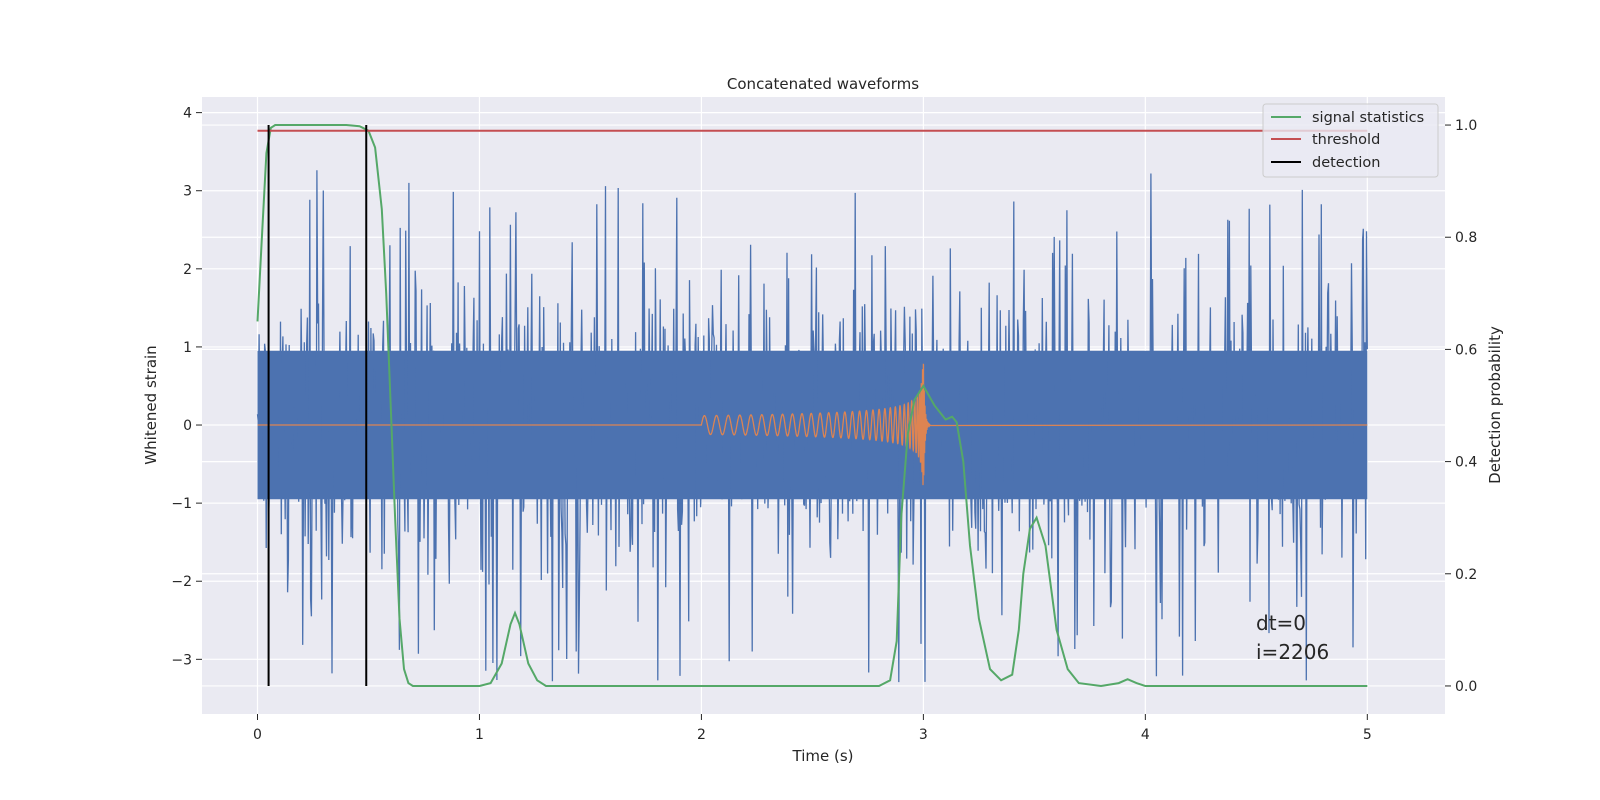  What do you see at coordinates (1466, 350) in the screenshot?
I see `y2-tick-label: 0.6` at bounding box center [1466, 350].